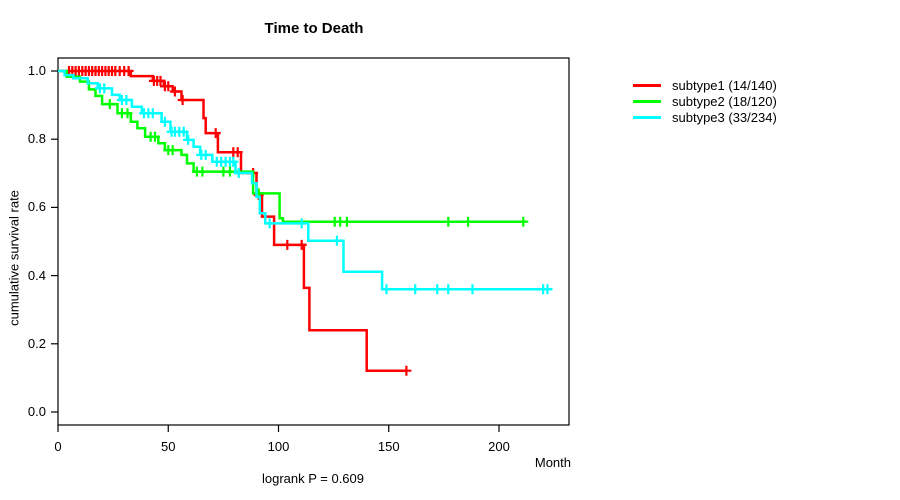  I want to click on x-tick-label: 200, so click(499, 446).